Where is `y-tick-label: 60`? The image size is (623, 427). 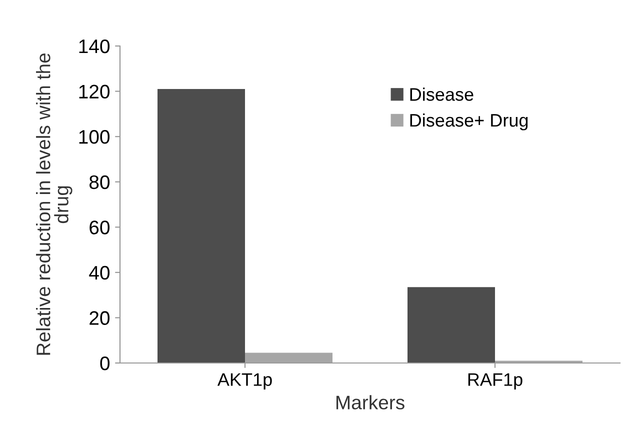 y-tick-label: 60 is located at coordinates (100, 227).